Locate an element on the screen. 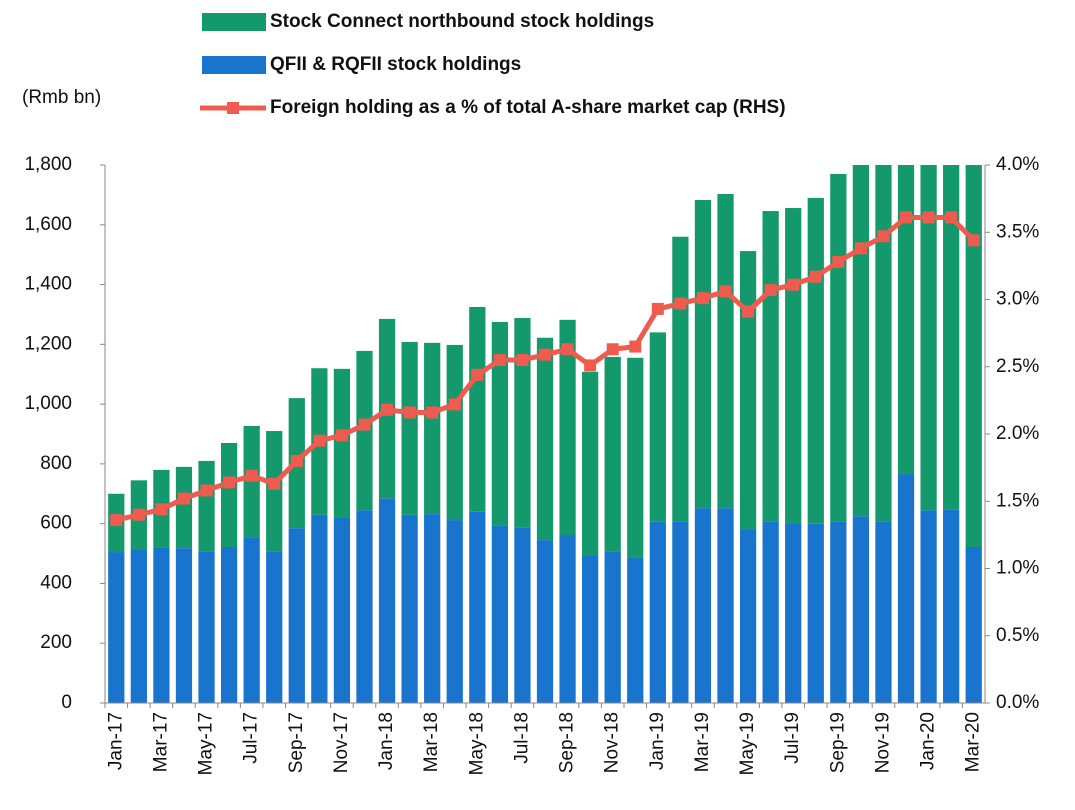  y2-tick-label: 2.5% is located at coordinates (1017, 366).